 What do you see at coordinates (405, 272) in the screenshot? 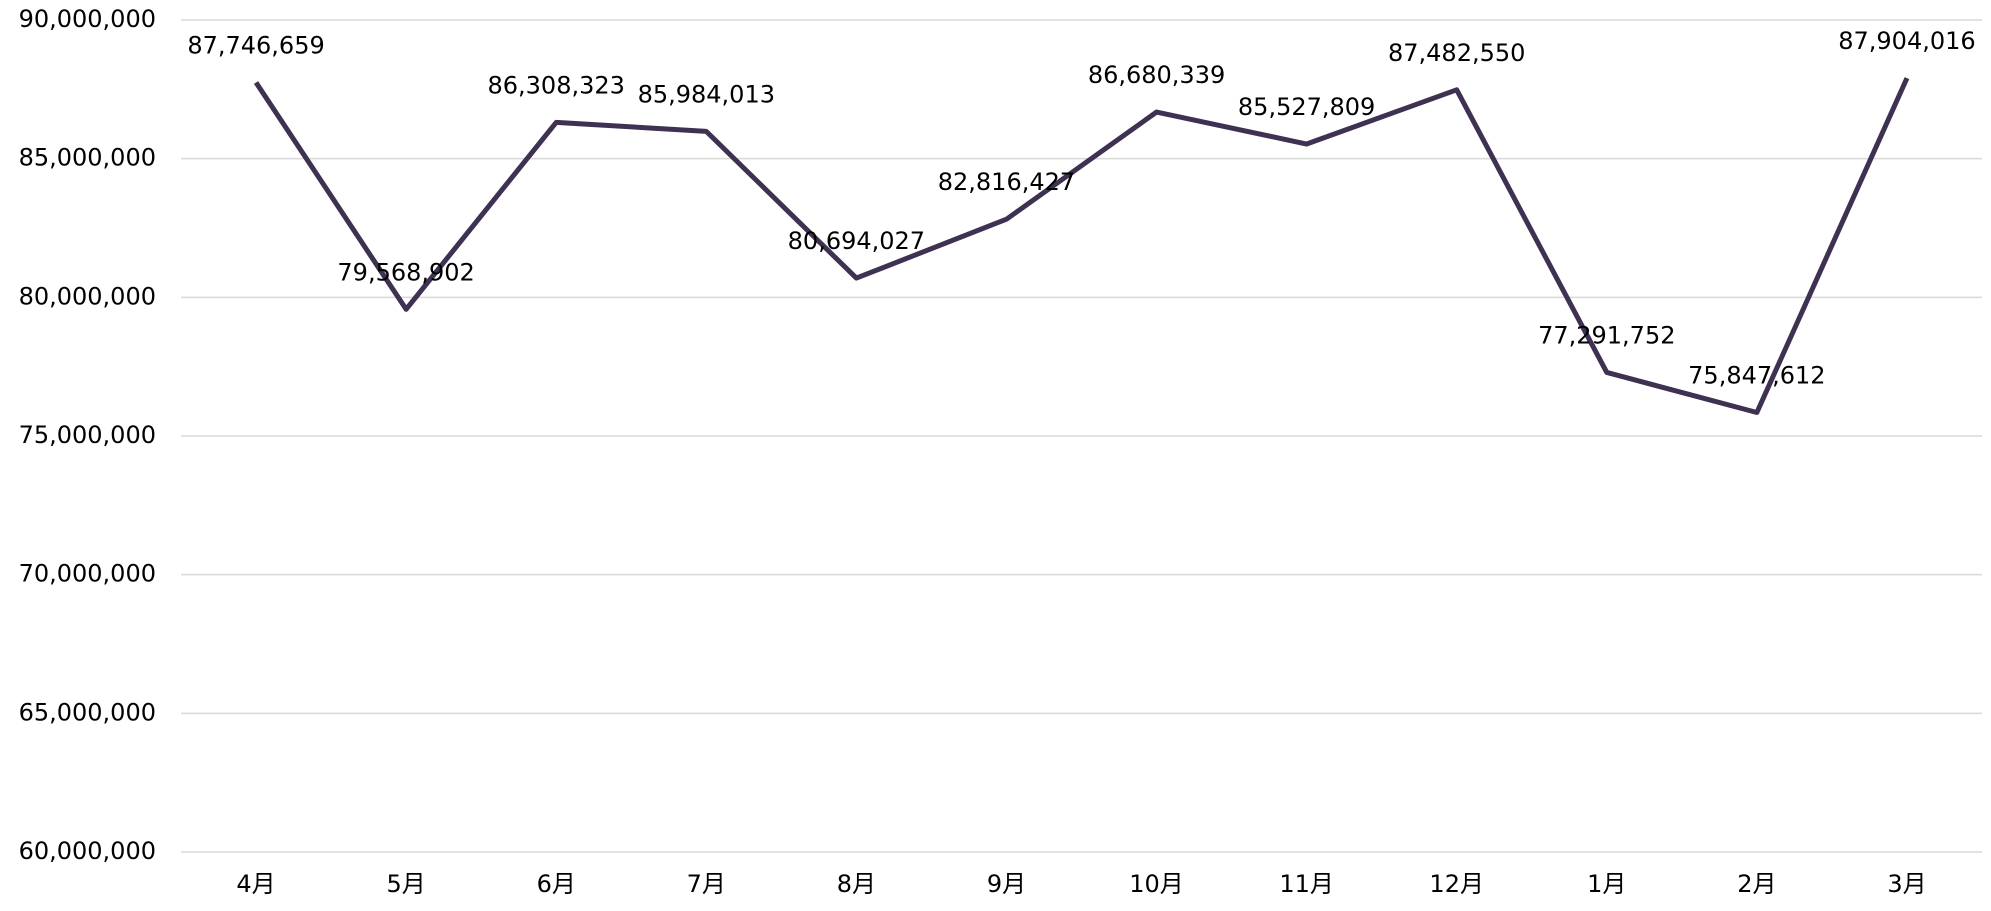
I see `data-label: 79,568,902` at bounding box center [405, 272].